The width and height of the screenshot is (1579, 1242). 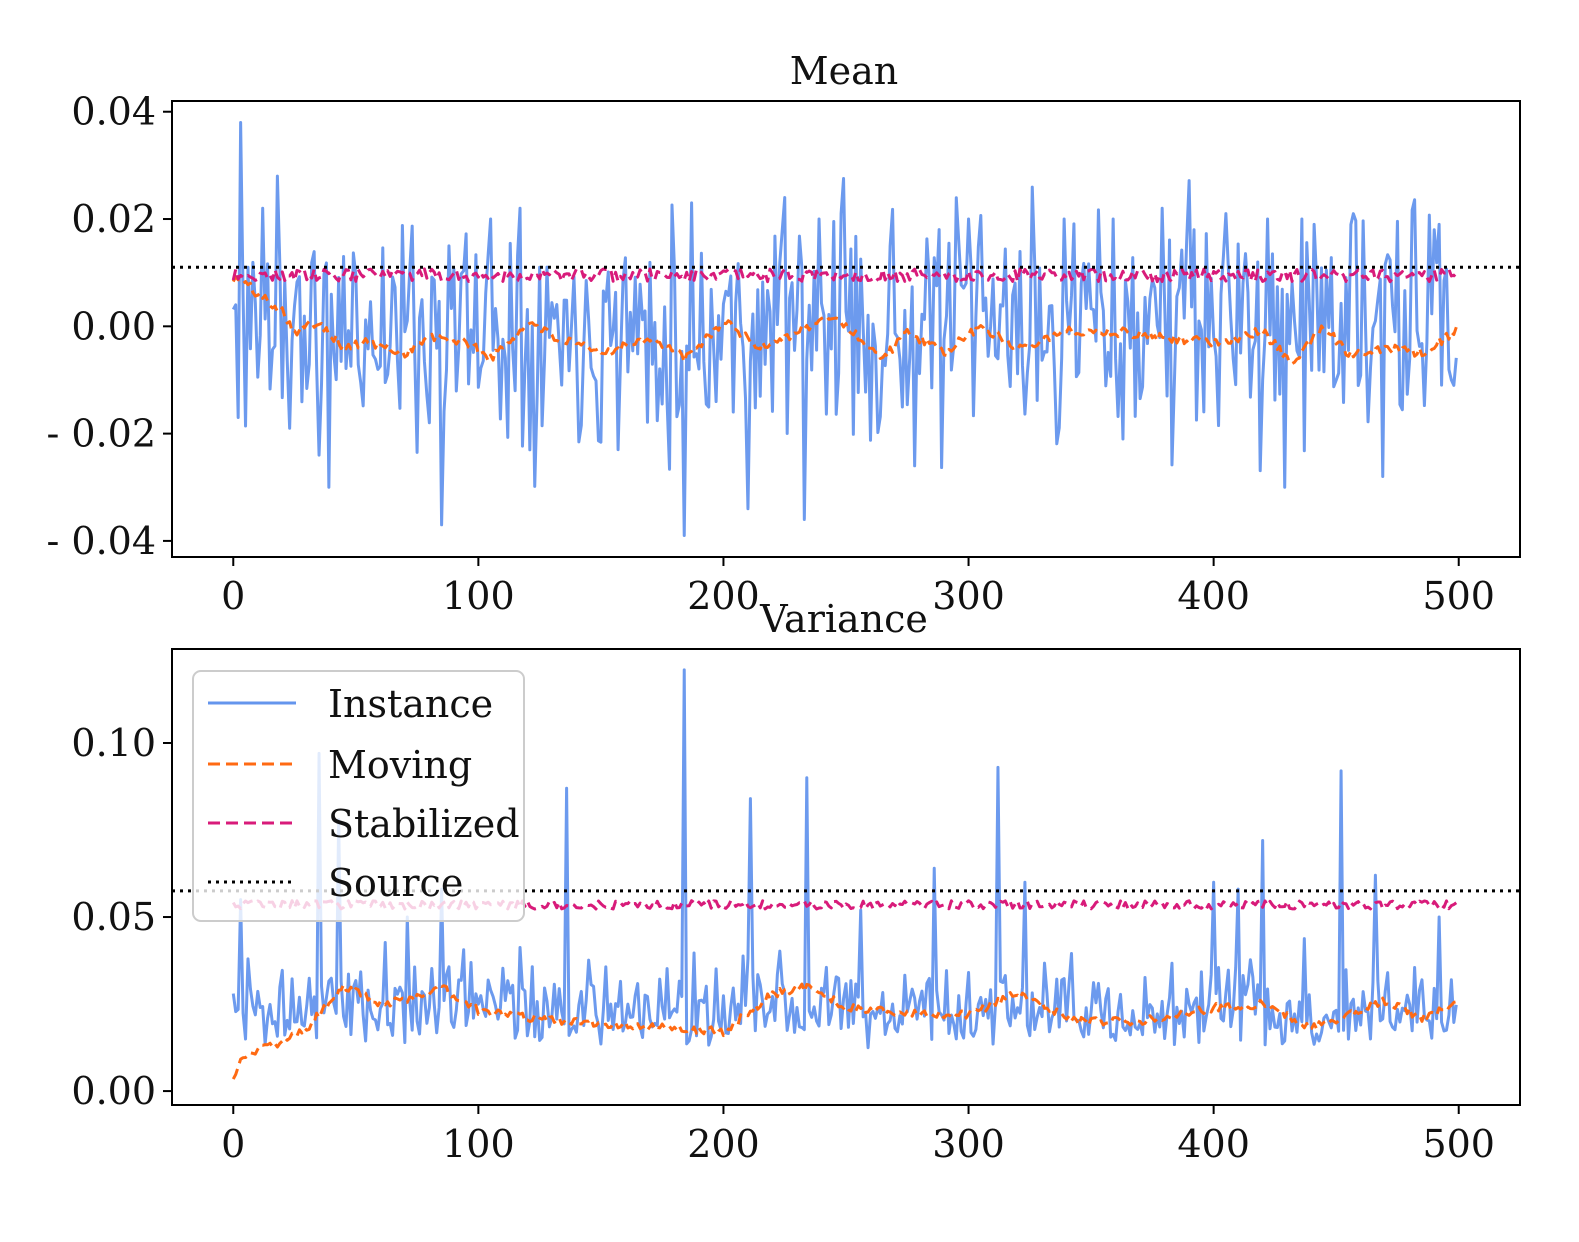 What do you see at coordinates (723, 1144) in the screenshot?
I see `variance-xtick-label: 200` at bounding box center [723, 1144].